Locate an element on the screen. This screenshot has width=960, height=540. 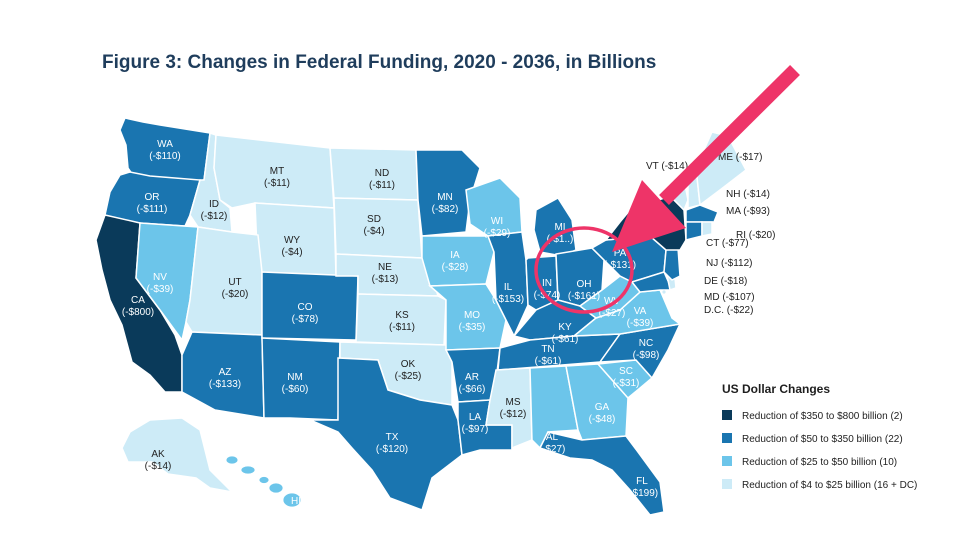
state-md is located at coordinates (652, 282).